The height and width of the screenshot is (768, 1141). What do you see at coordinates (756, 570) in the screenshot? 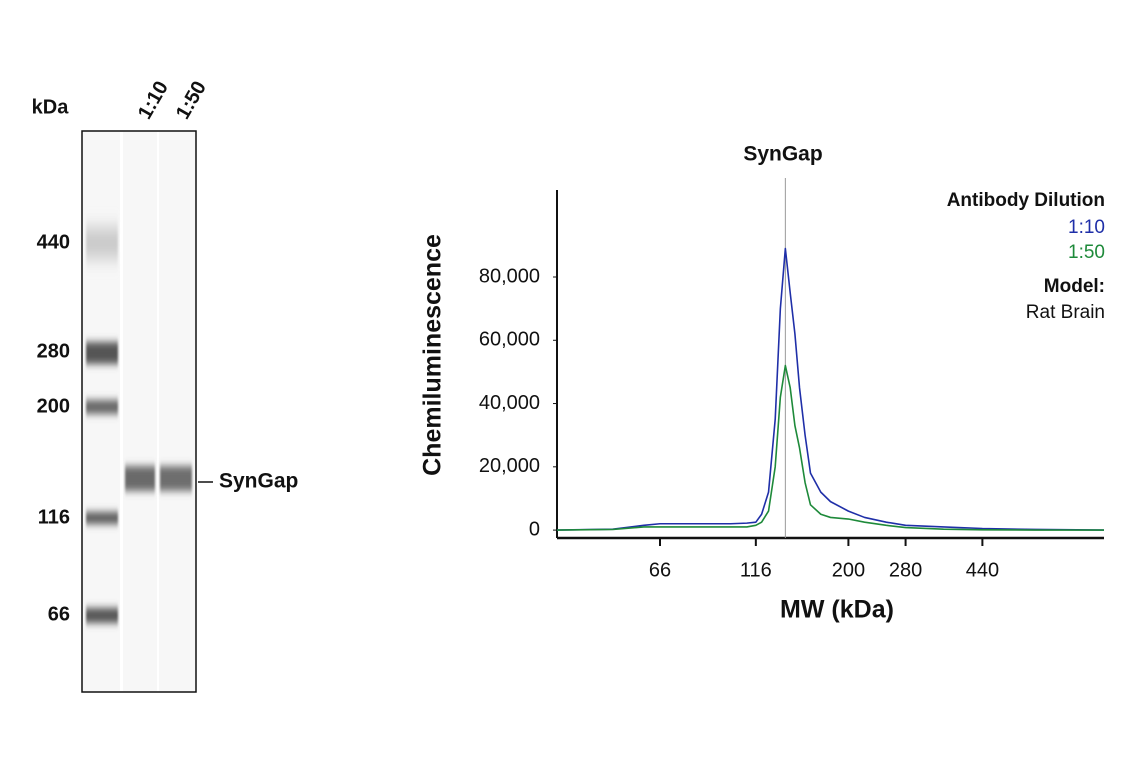
I see `x-tick-label: 116` at bounding box center [756, 570].